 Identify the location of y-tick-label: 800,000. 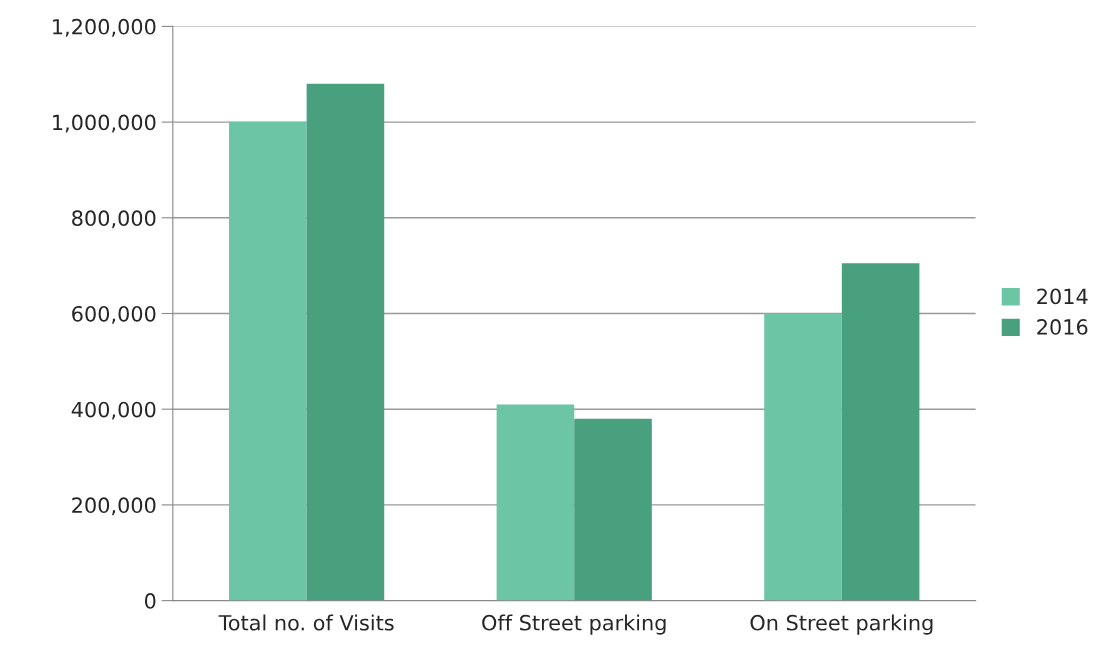
(114, 219).